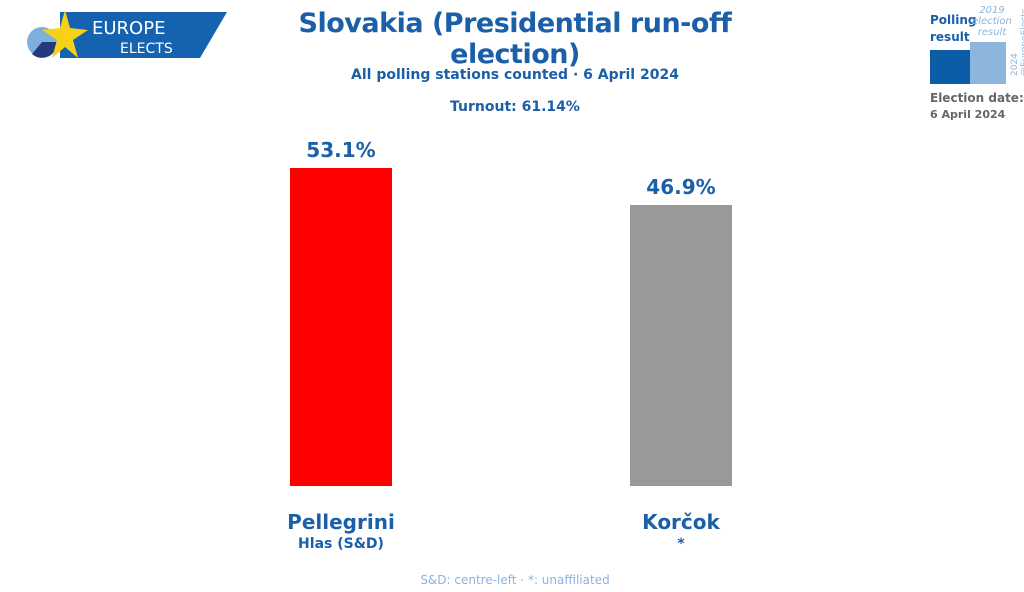 Image resolution: width=1024 pixels, height=592 pixels. Describe the element at coordinates (681, 187) in the screenshot. I see `data-label: 46.9%` at that location.